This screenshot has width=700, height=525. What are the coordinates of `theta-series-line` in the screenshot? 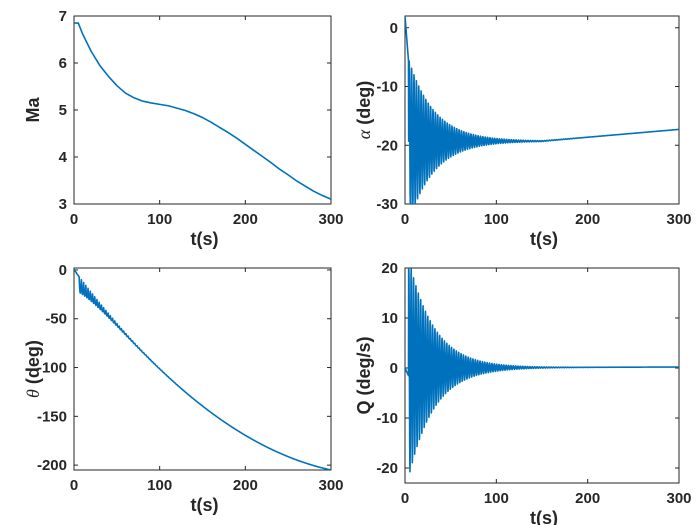 It's located at (202, 369).